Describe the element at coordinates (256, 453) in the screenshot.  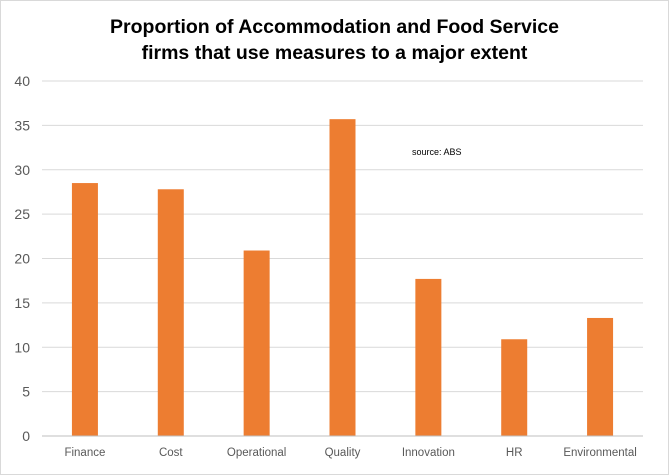
I see `x-tick-label-operational: Operational` at that location.